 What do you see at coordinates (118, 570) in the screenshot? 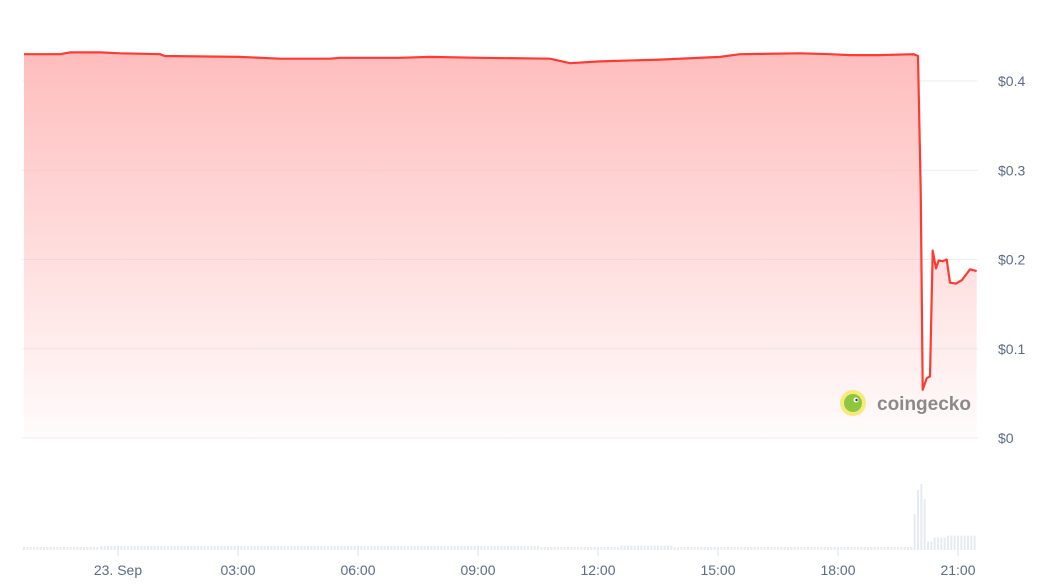
I see `x-tick-label: 23. Sep` at bounding box center [118, 570].